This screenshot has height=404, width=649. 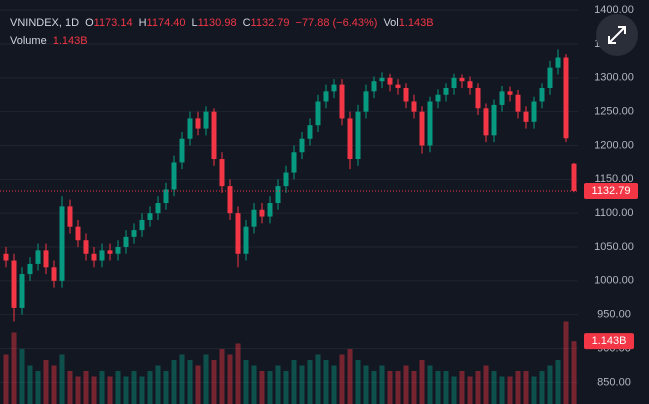 What do you see at coordinates (614, 179) in the screenshot?
I see `y-tick-label: 1150.00` at bounding box center [614, 179].